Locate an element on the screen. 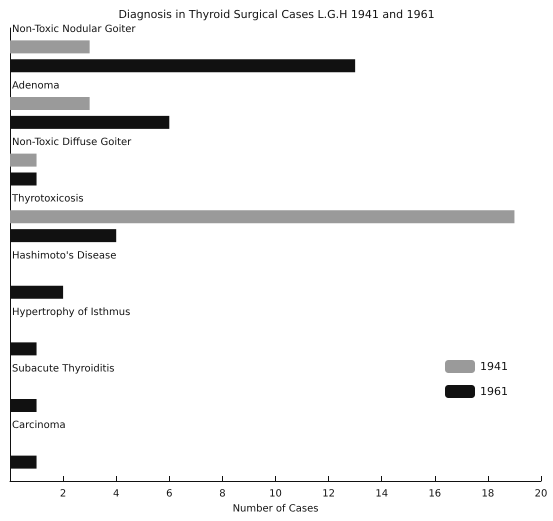 This screenshot has width=553, height=521. y-tick-label: Hashimoto's Disease is located at coordinates (64, 256).